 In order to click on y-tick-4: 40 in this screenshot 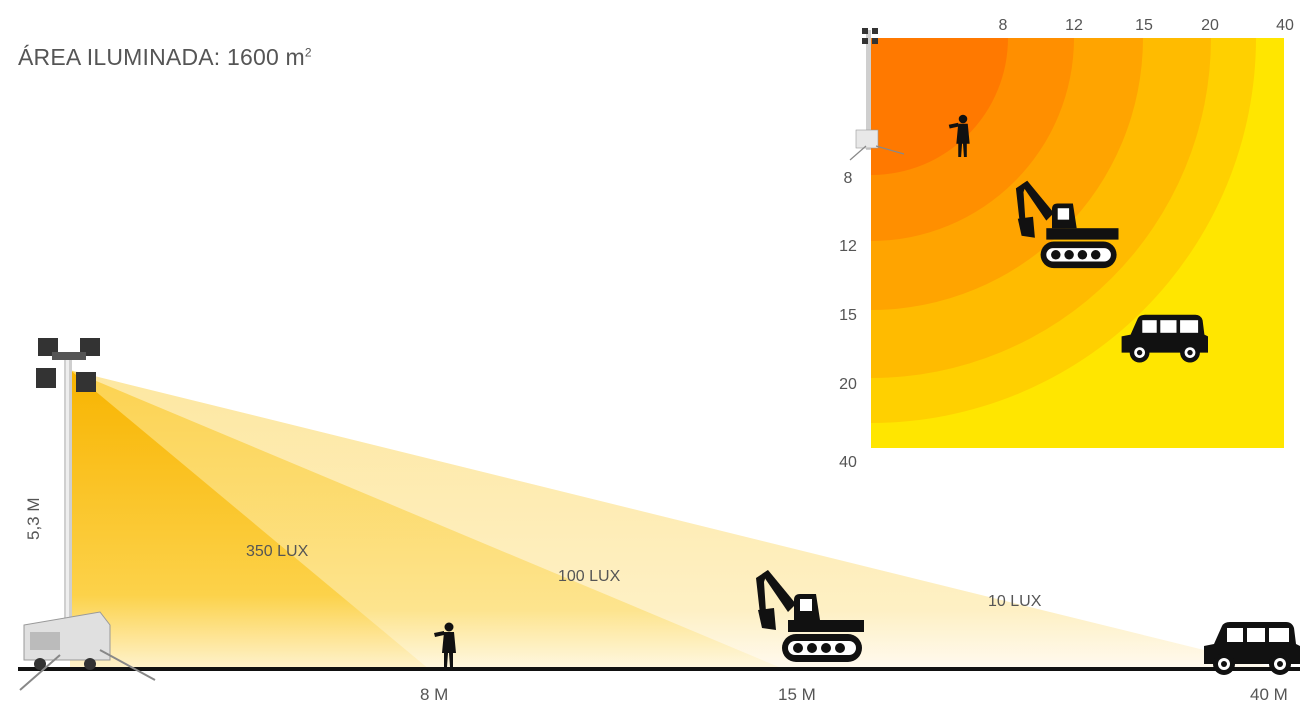, I will do `click(848, 462)`.